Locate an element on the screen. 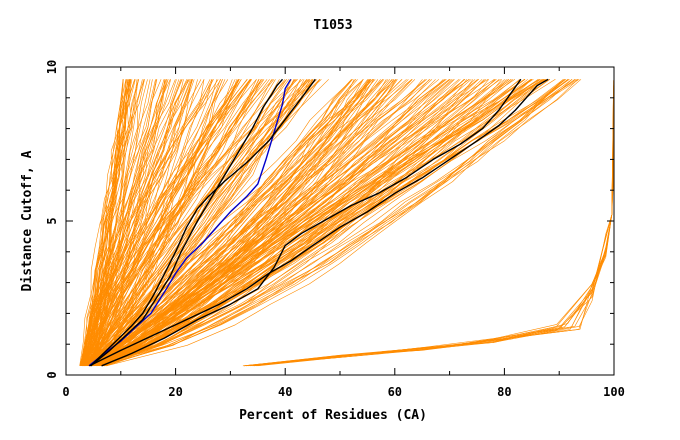 The width and height of the screenshot is (680, 440). y-axis-label: Distance Cutoff, A is located at coordinates (27, 220).